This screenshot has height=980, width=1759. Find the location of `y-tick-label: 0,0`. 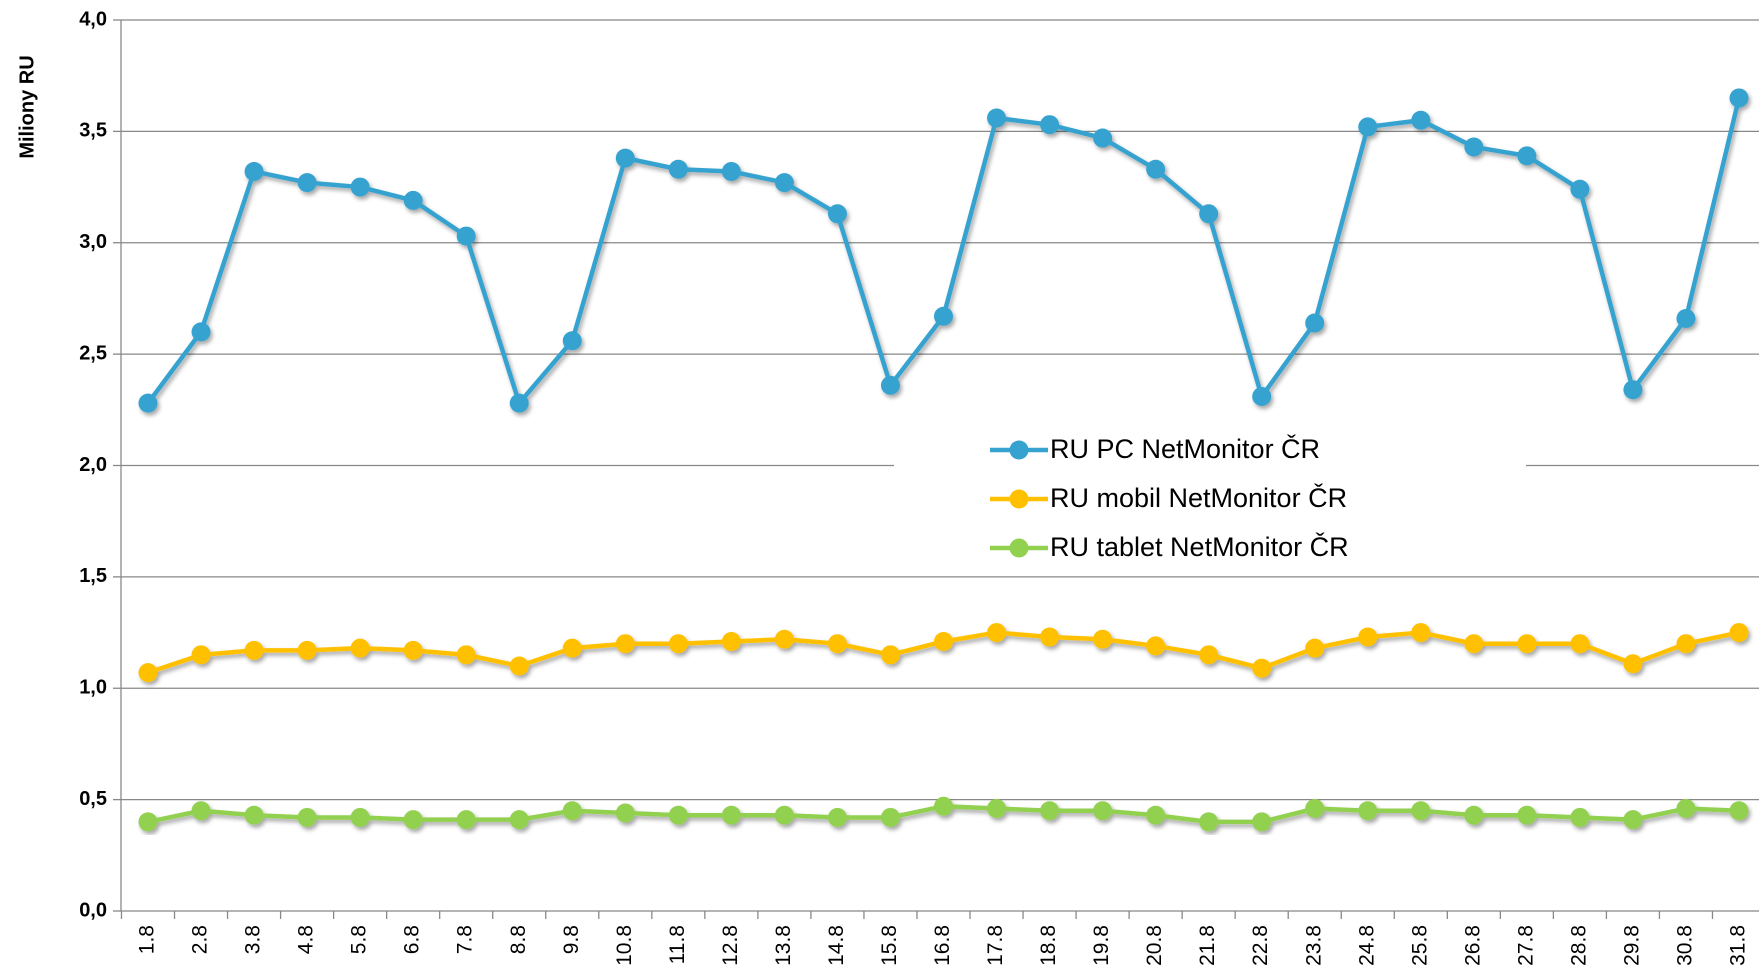

y-tick-label: 0,0 is located at coordinates (93, 910).